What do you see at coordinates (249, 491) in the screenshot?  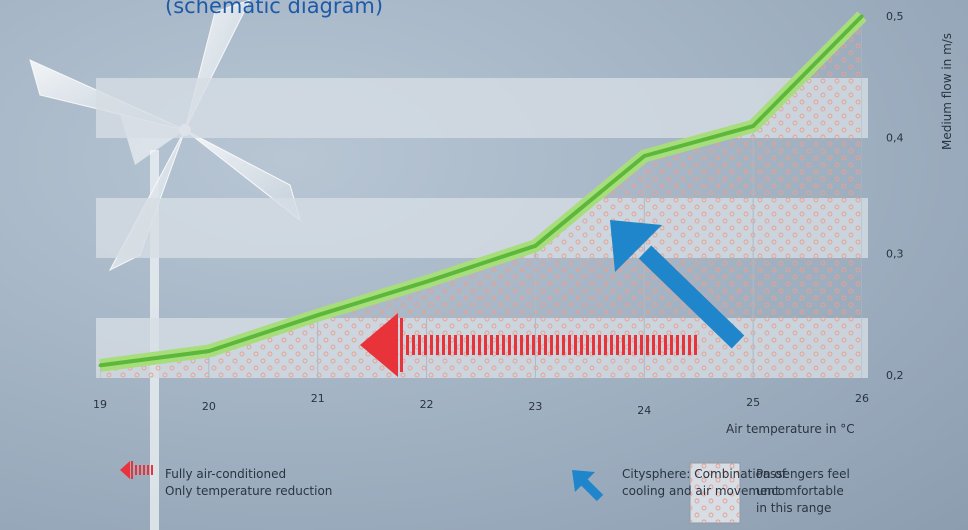 I see `legend-line: Only temperature reduction` at bounding box center [249, 491].